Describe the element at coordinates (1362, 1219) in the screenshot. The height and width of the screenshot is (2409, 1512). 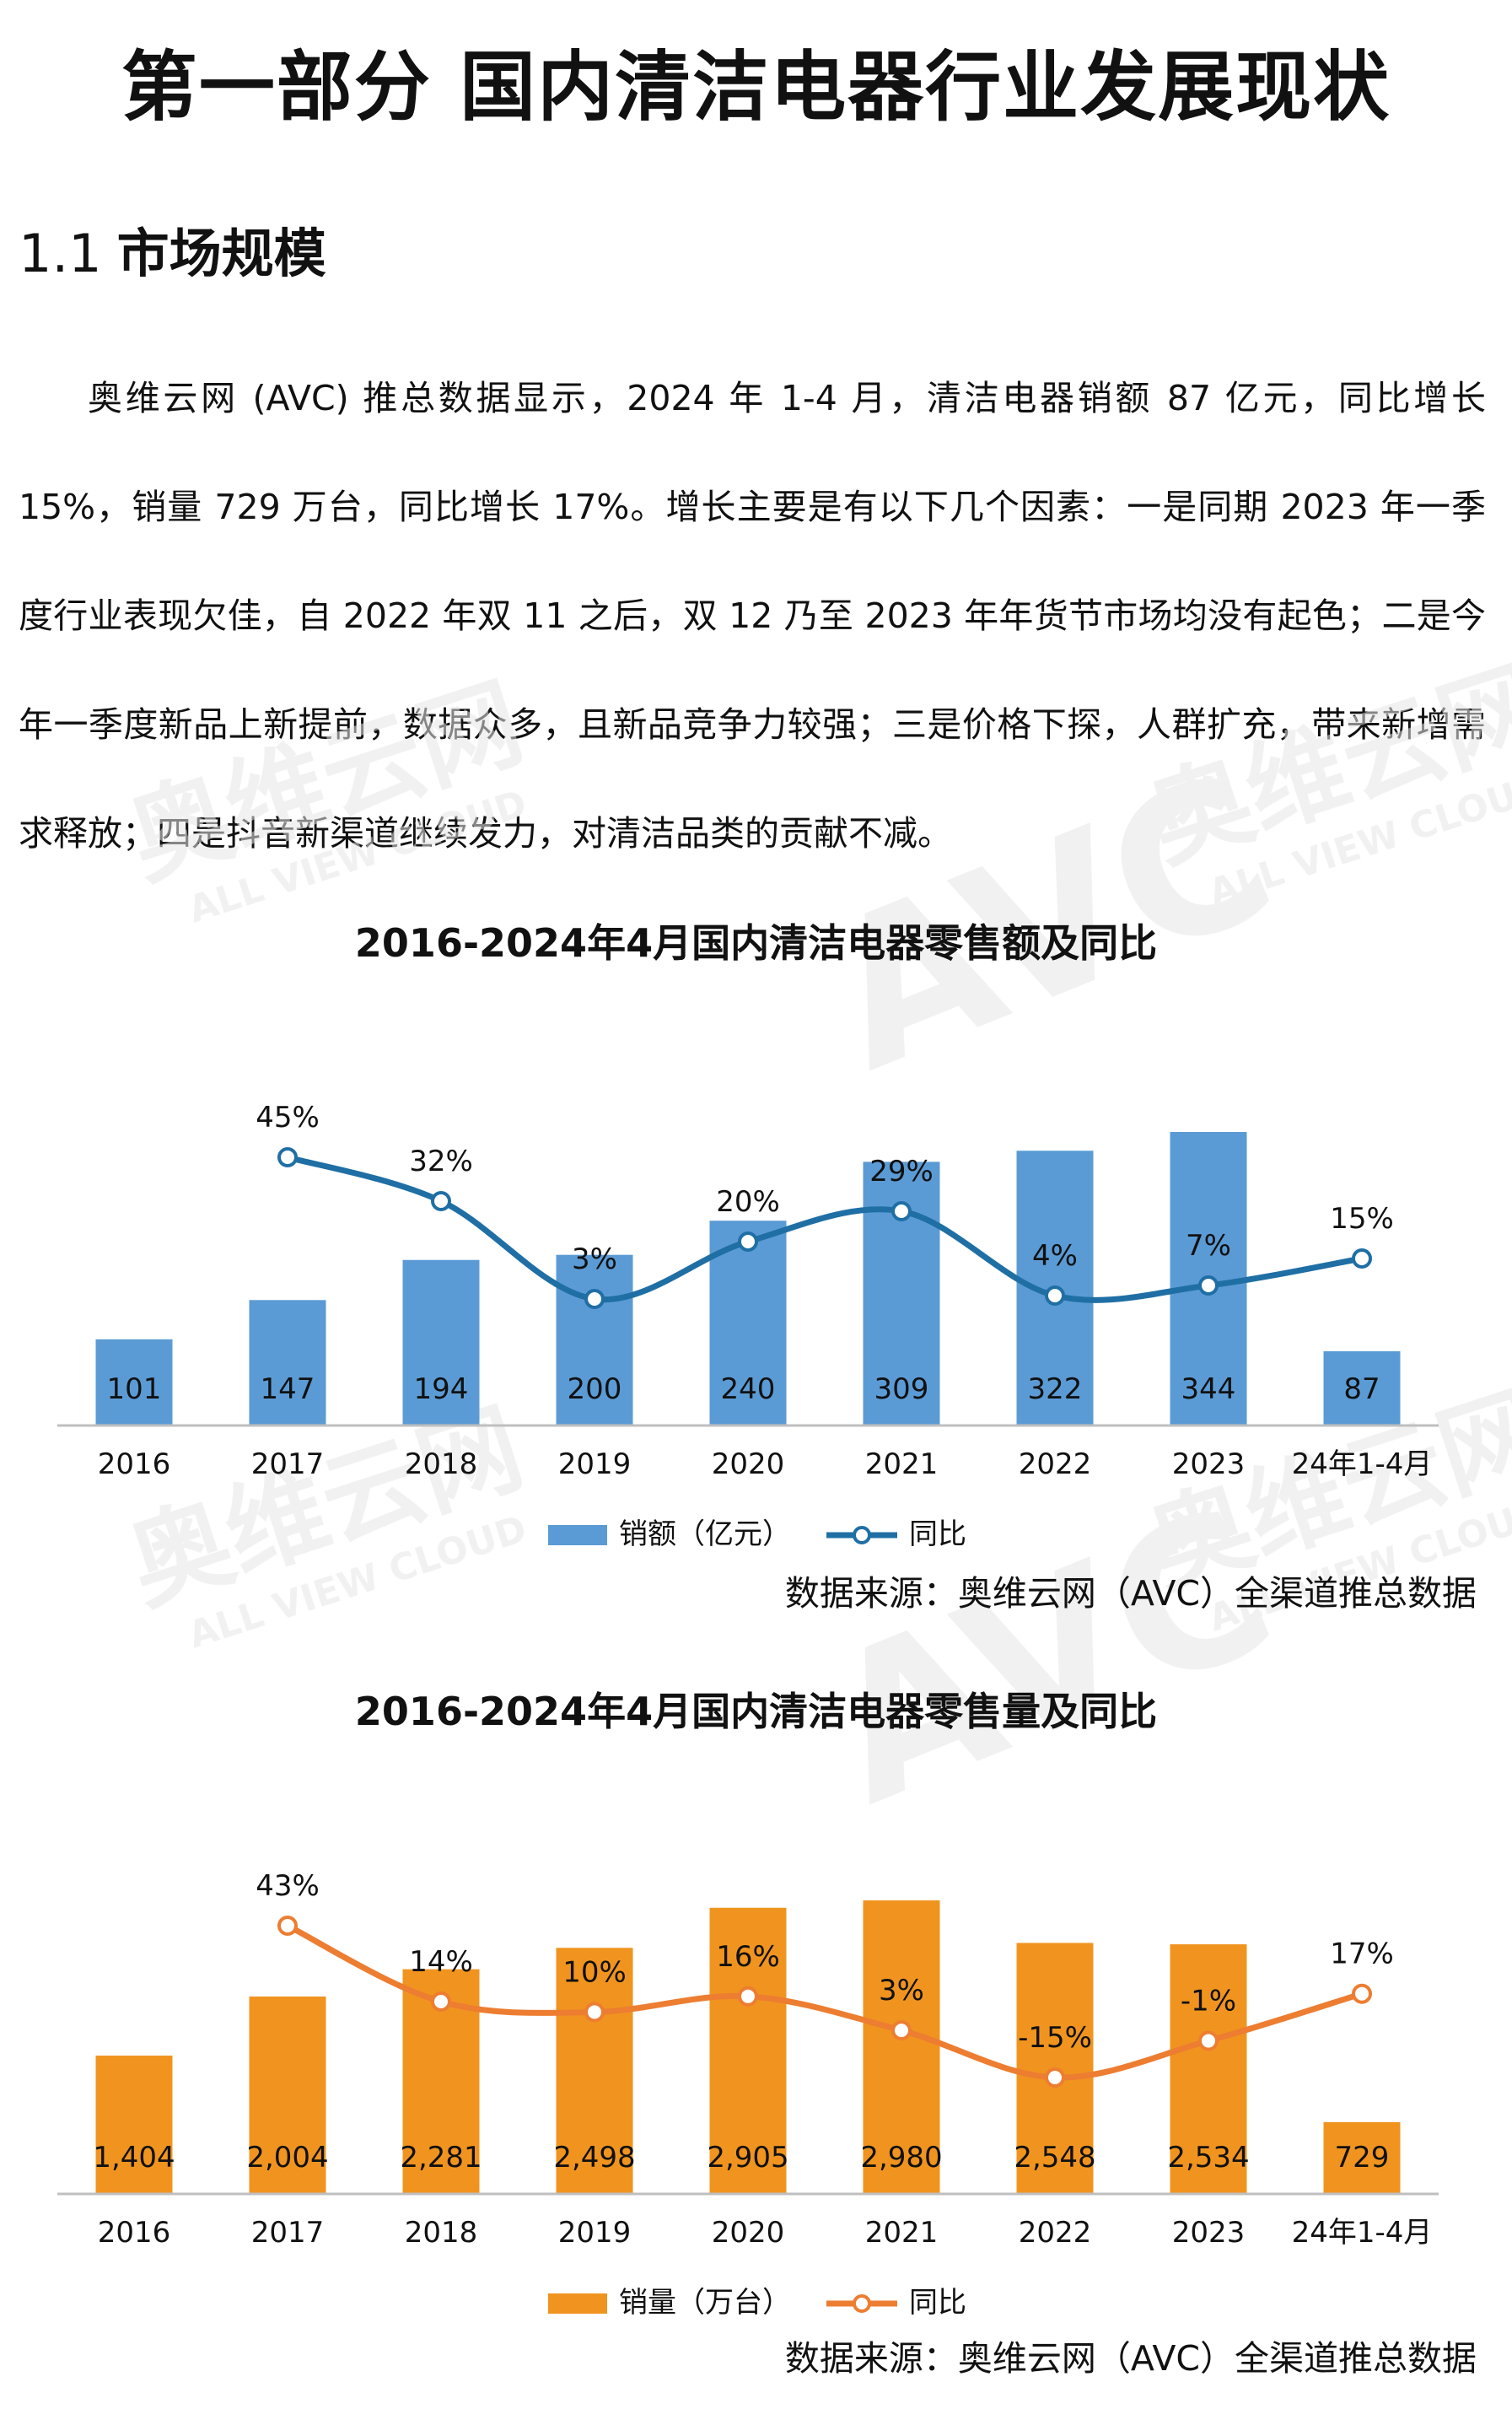
I see `yoy-value-label: 15%` at that location.